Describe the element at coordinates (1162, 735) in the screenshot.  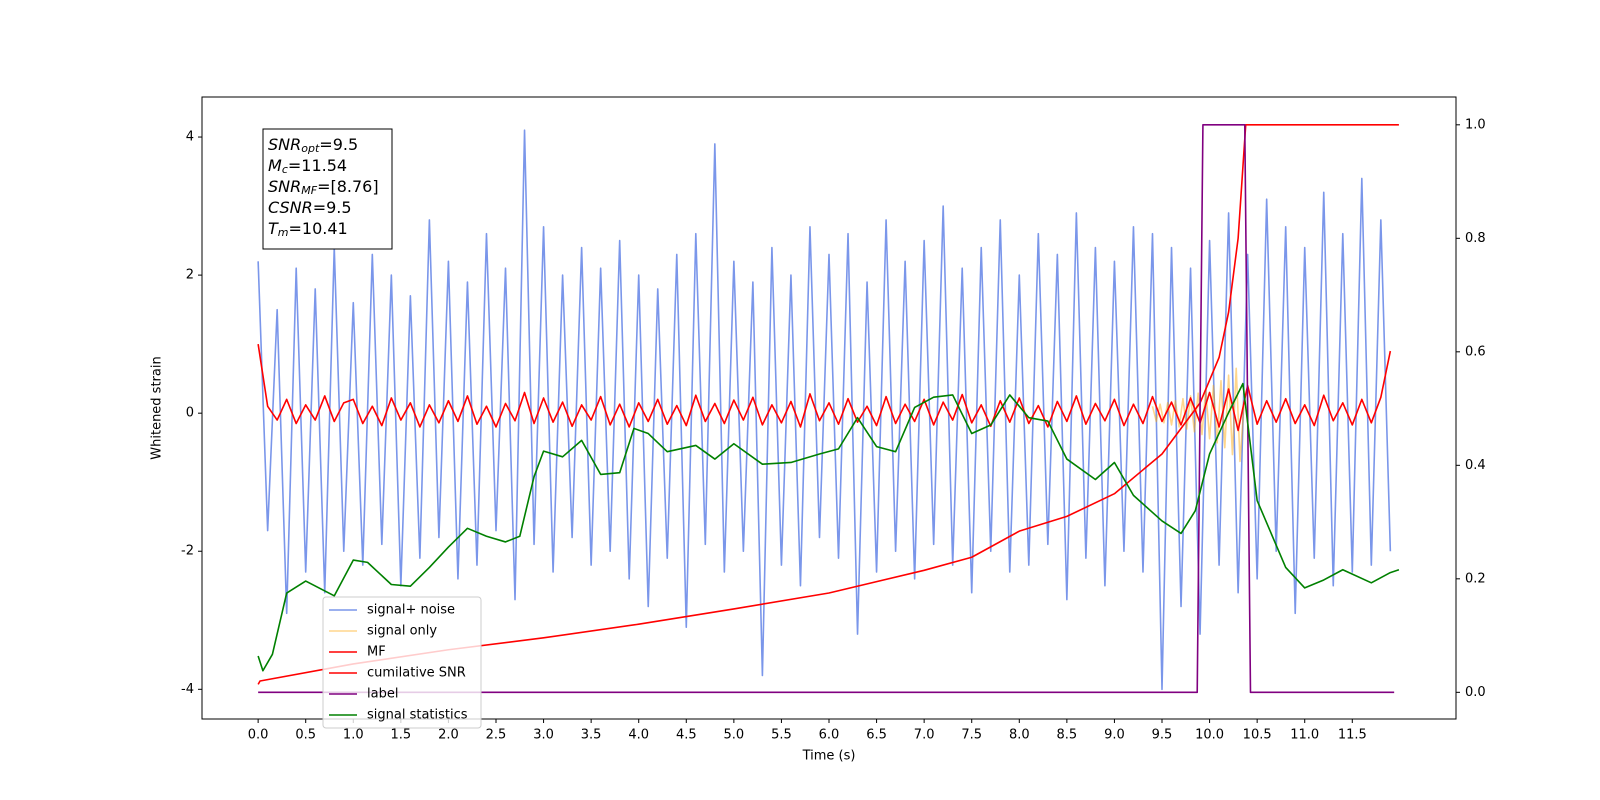
I see `x-tick-label: 9.5` at that location.